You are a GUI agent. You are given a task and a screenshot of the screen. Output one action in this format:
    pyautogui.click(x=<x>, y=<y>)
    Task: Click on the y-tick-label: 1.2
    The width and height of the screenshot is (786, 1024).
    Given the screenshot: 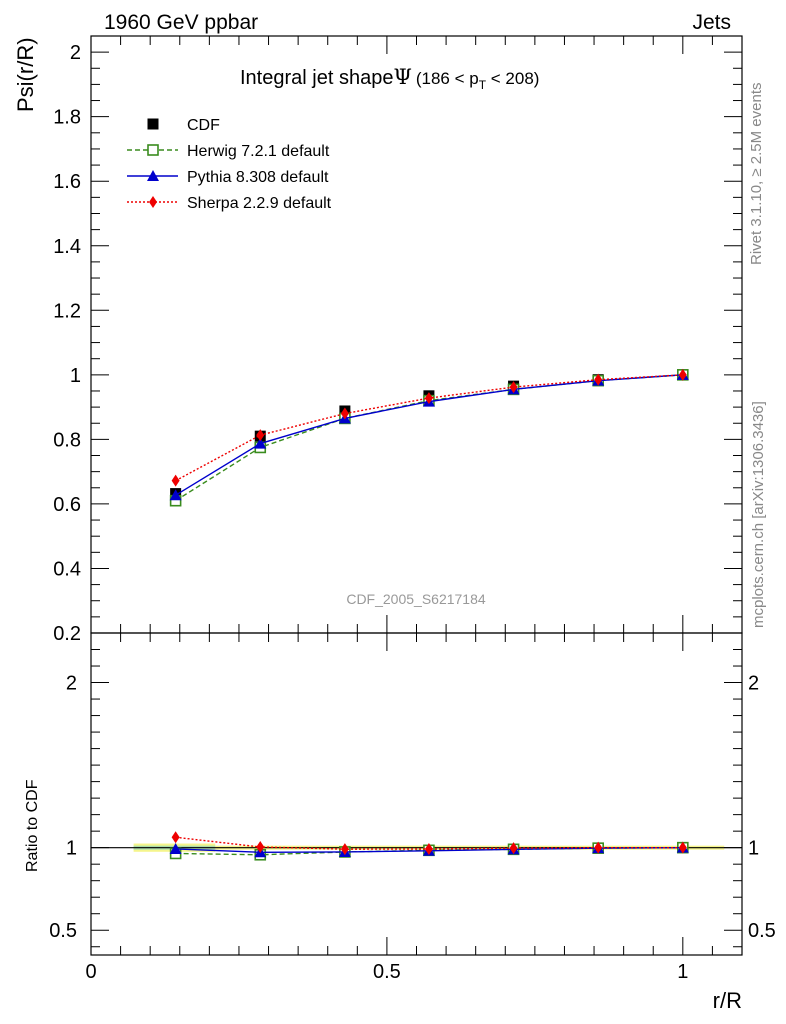 What is the action you would take?
    pyautogui.click(x=67, y=311)
    